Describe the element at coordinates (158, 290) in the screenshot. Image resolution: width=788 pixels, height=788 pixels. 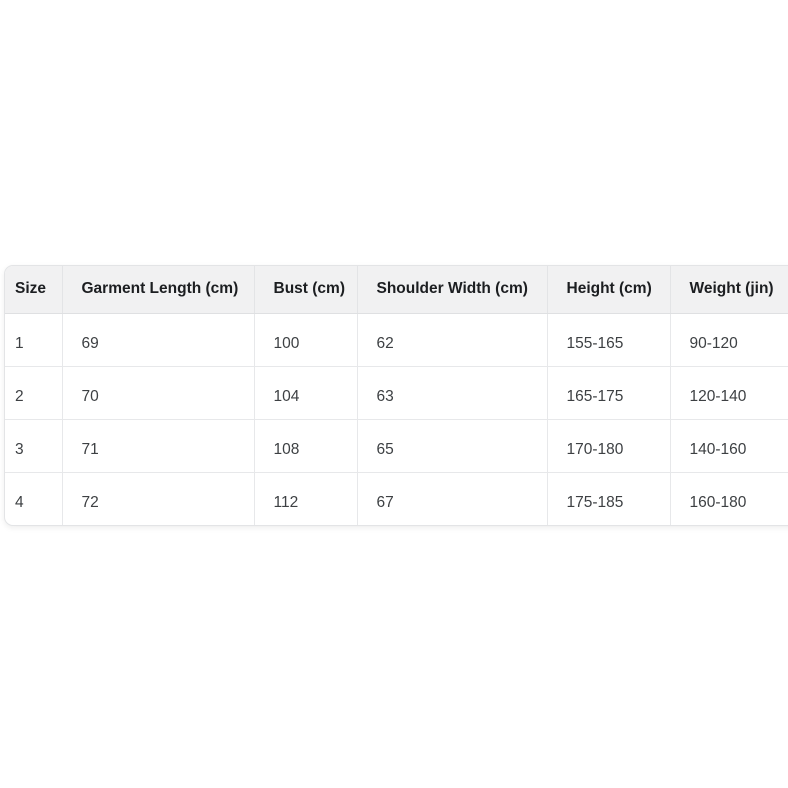
I see `column-header-garment-length: Garment Length (cm)` at that location.